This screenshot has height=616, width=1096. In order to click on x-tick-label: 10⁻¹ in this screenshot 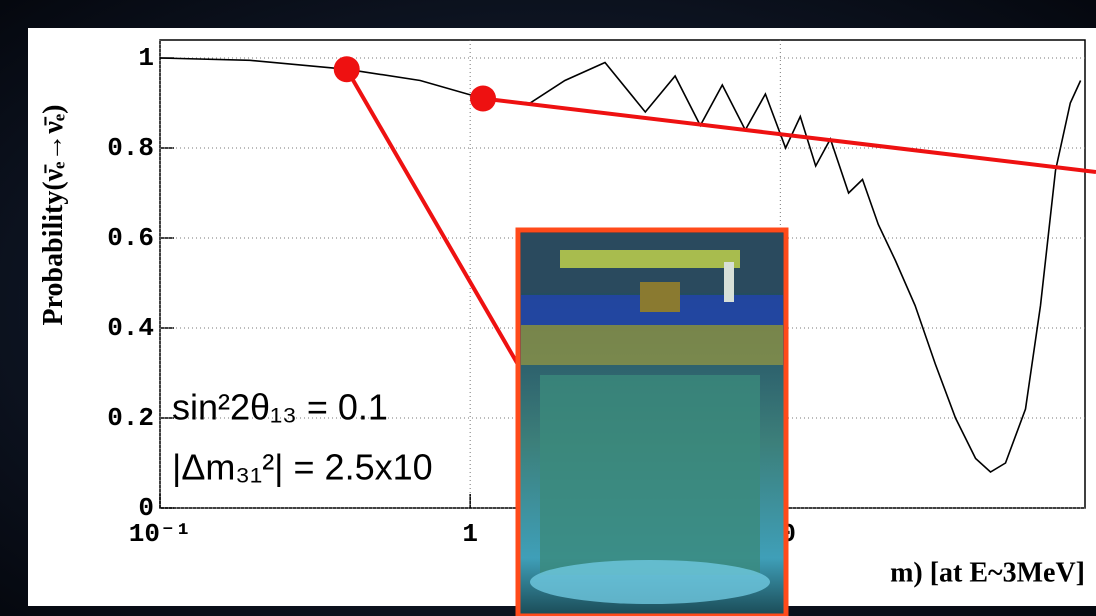, I will do `click(160, 534)`.